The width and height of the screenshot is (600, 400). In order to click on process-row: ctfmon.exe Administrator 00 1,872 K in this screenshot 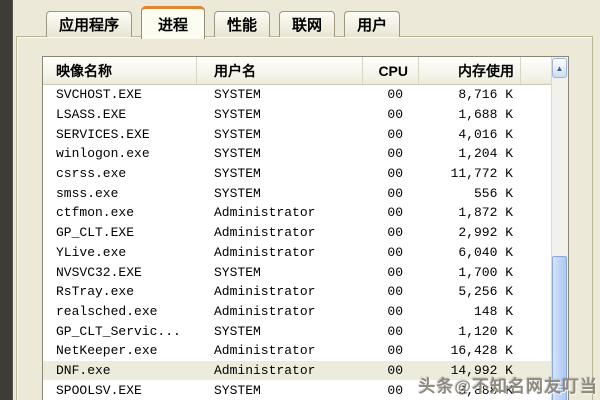, I will do `click(297, 213)`.